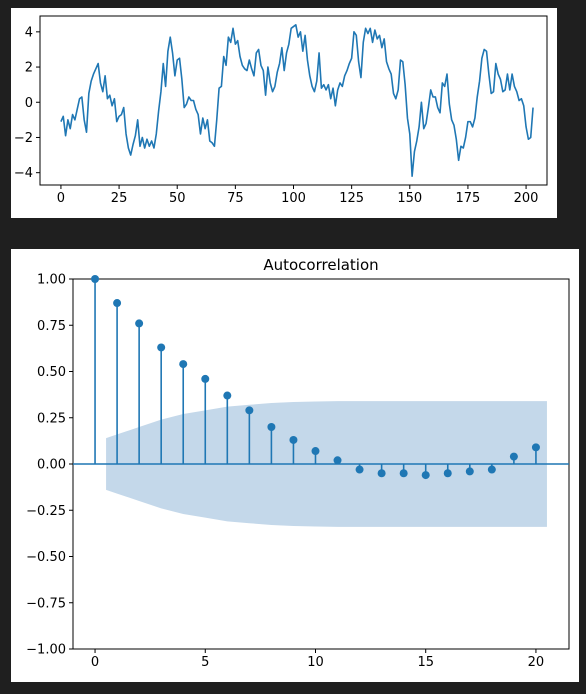 This screenshot has width=586, height=694. What do you see at coordinates (351, 198) in the screenshot?
I see `x-tick-label: 125` at bounding box center [351, 198].